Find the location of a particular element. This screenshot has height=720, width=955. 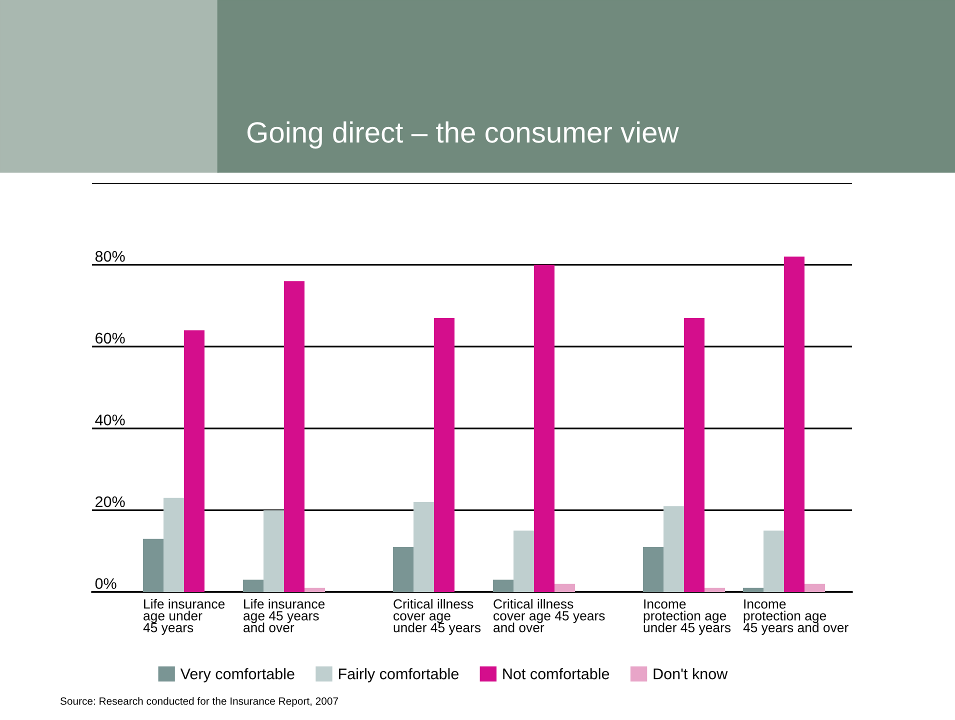

y-tick-label: 80% is located at coordinates (110, 256).